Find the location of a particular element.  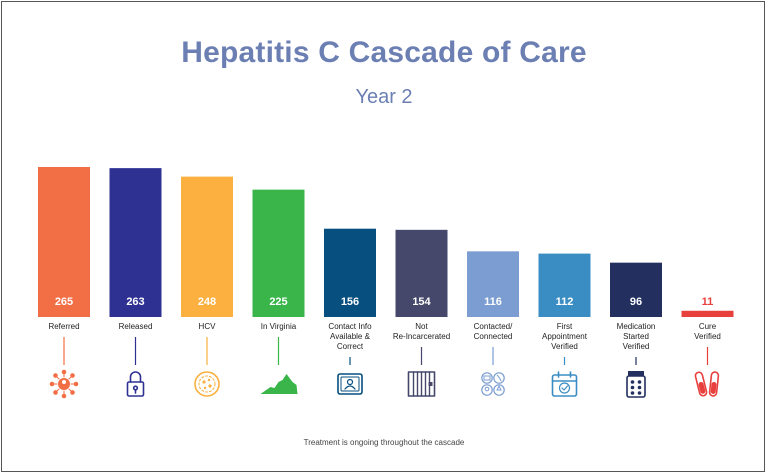

value-labels-group: 265 263 248 225 156 154 116 112 96 11 is located at coordinates (384, 302).